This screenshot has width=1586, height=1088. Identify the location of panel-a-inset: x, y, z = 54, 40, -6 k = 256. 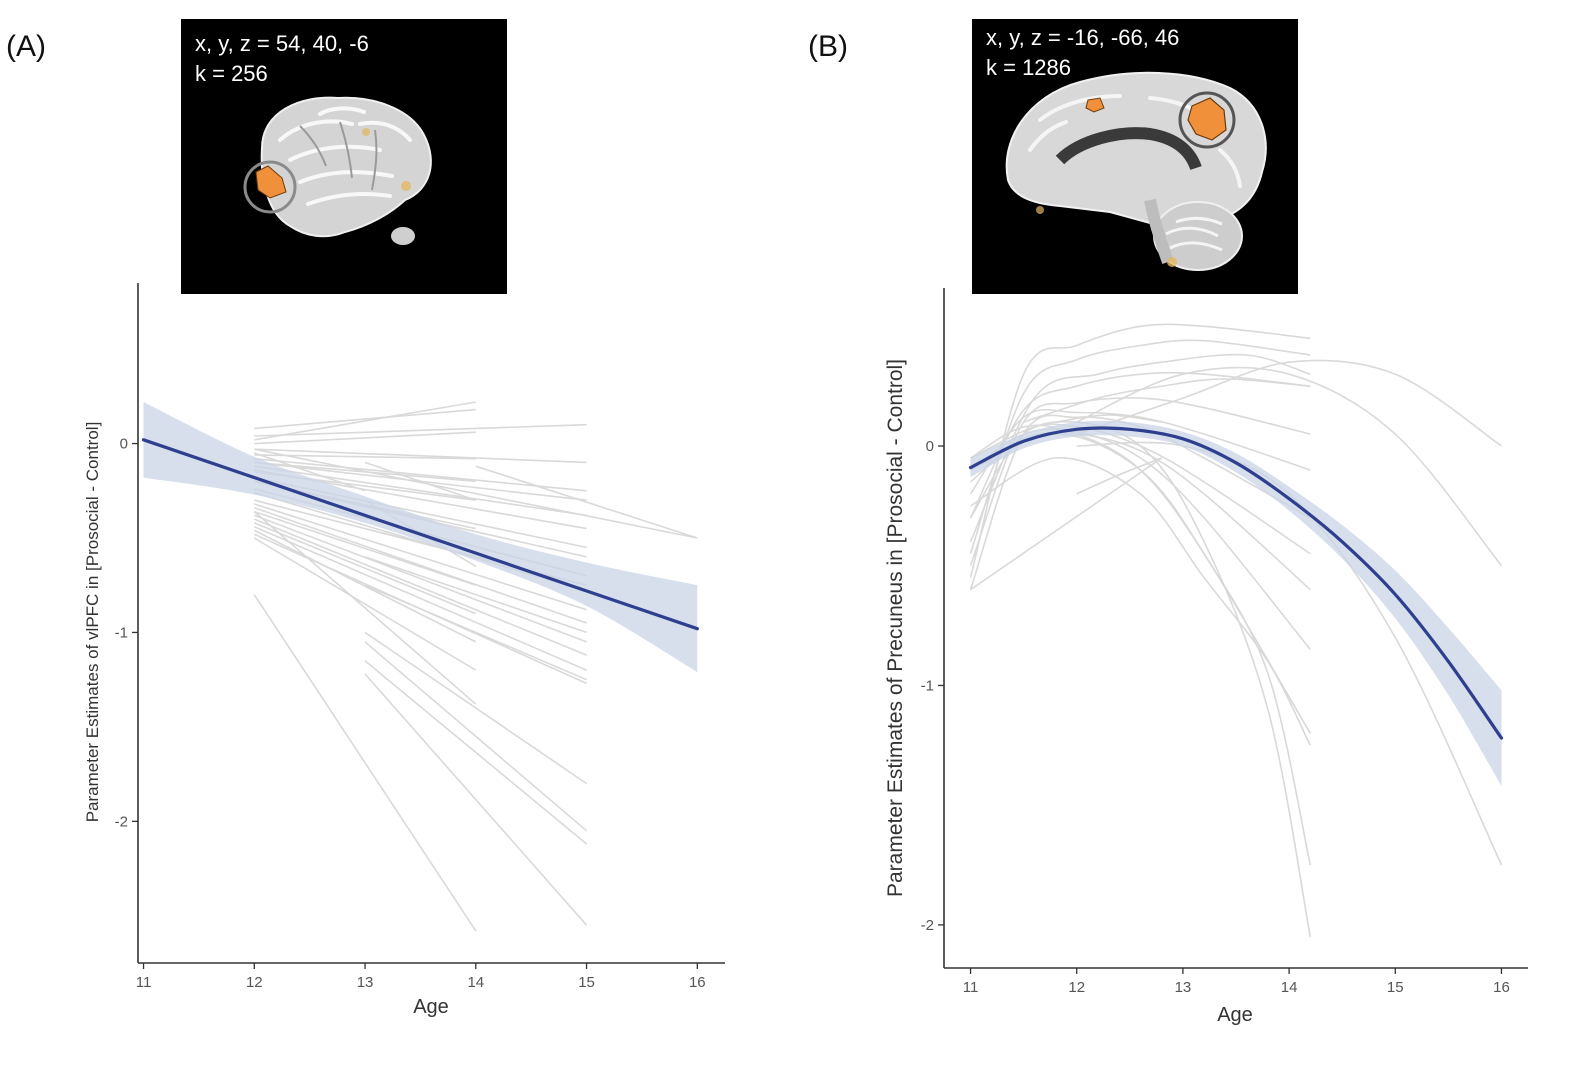
(344, 156).